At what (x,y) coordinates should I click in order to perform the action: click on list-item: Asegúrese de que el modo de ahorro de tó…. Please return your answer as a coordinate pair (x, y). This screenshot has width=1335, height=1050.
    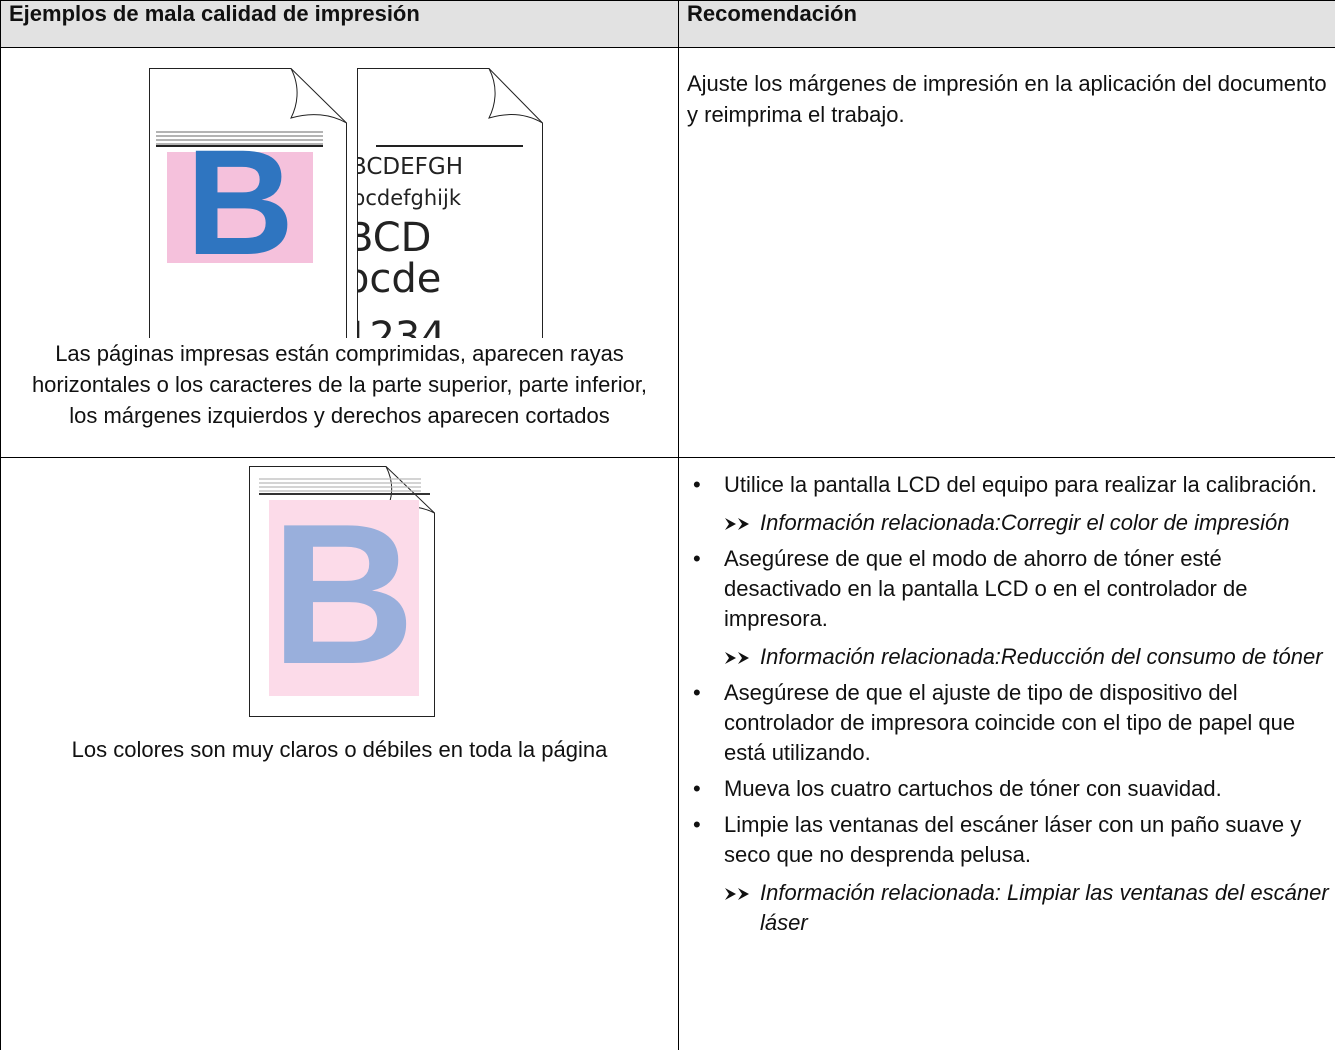
    Looking at the image, I should click on (1007, 608).